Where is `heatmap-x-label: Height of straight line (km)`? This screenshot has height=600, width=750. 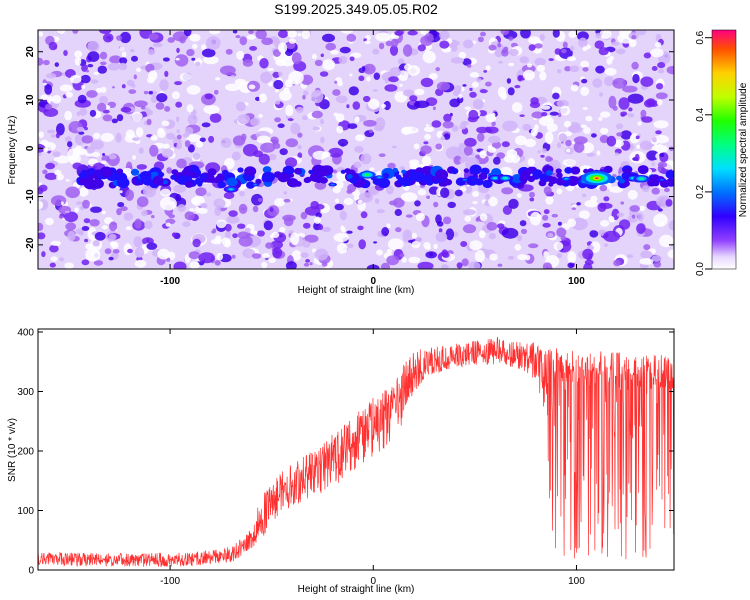
heatmap-x-label: Height of straight line (km) is located at coordinates (356, 290).